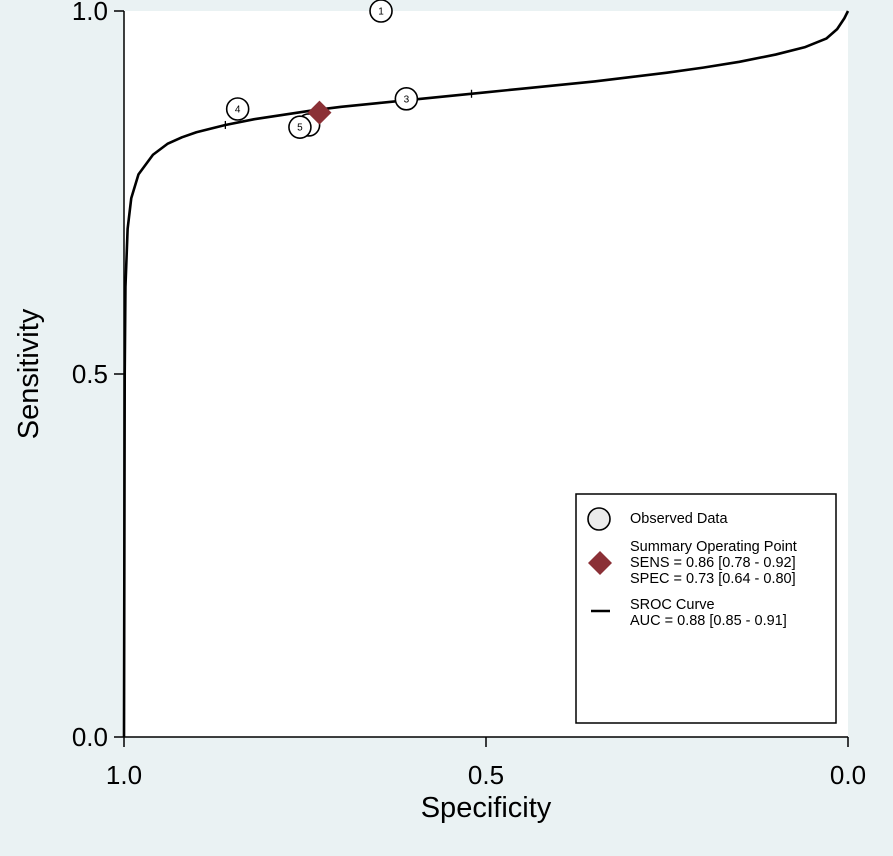 The height and width of the screenshot is (856, 893). What do you see at coordinates (679, 519) in the screenshot?
I see `legend-entry-text: Observed Data` at bounding box center [679, 519].